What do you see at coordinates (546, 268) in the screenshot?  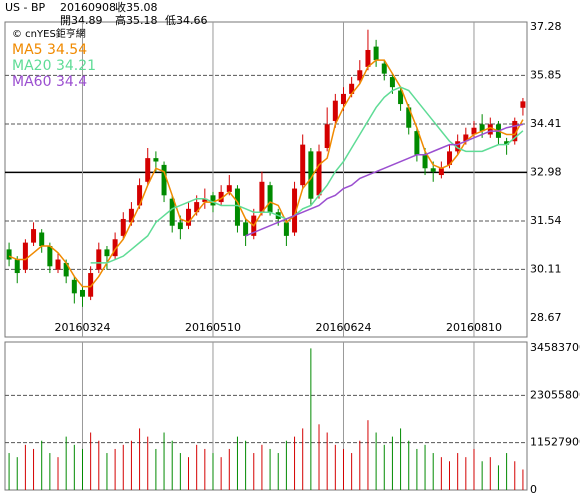 I see `y-tick-label: 30.11` at bounding box center [546, 268].